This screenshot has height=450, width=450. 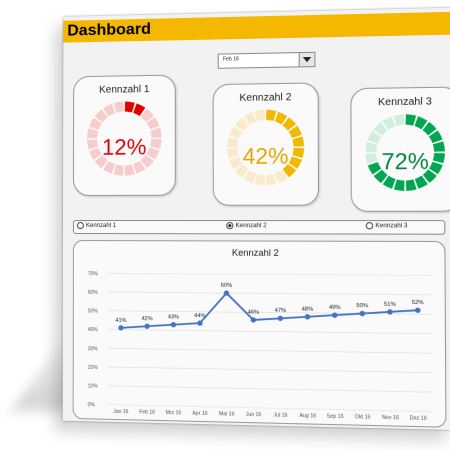 What do you see at coordinates (363, 417) in the screenshot?
I see `x-tick-label: Okt 16` at bounding box center [363, 417].